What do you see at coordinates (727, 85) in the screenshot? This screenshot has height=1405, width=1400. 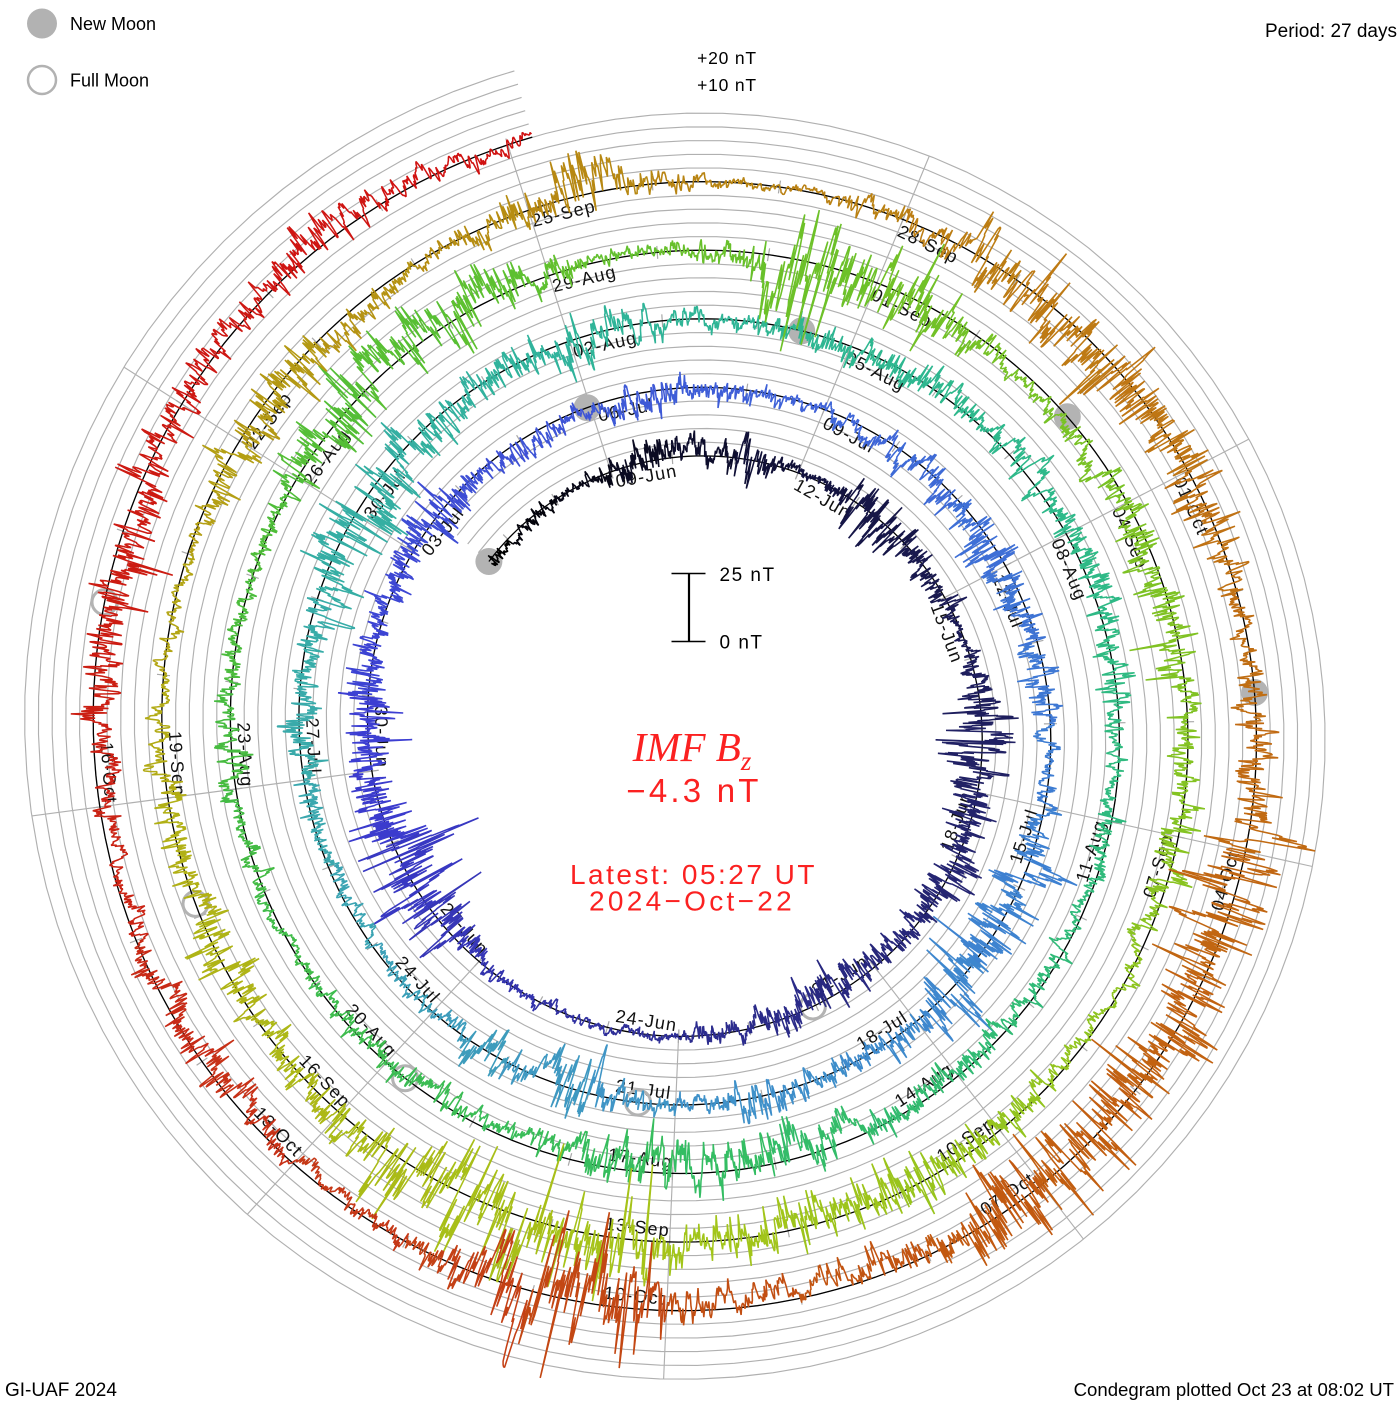 I see `svg-text: +10 nT` at bounding box center [727, 85].